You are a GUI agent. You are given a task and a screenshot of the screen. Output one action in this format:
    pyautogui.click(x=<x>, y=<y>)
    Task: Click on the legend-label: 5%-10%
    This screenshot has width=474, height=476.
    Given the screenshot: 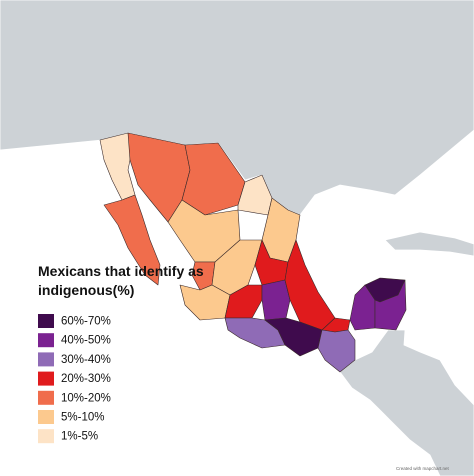 What is the action you would take?
    pyautogui.click(x=82, y=418)
    